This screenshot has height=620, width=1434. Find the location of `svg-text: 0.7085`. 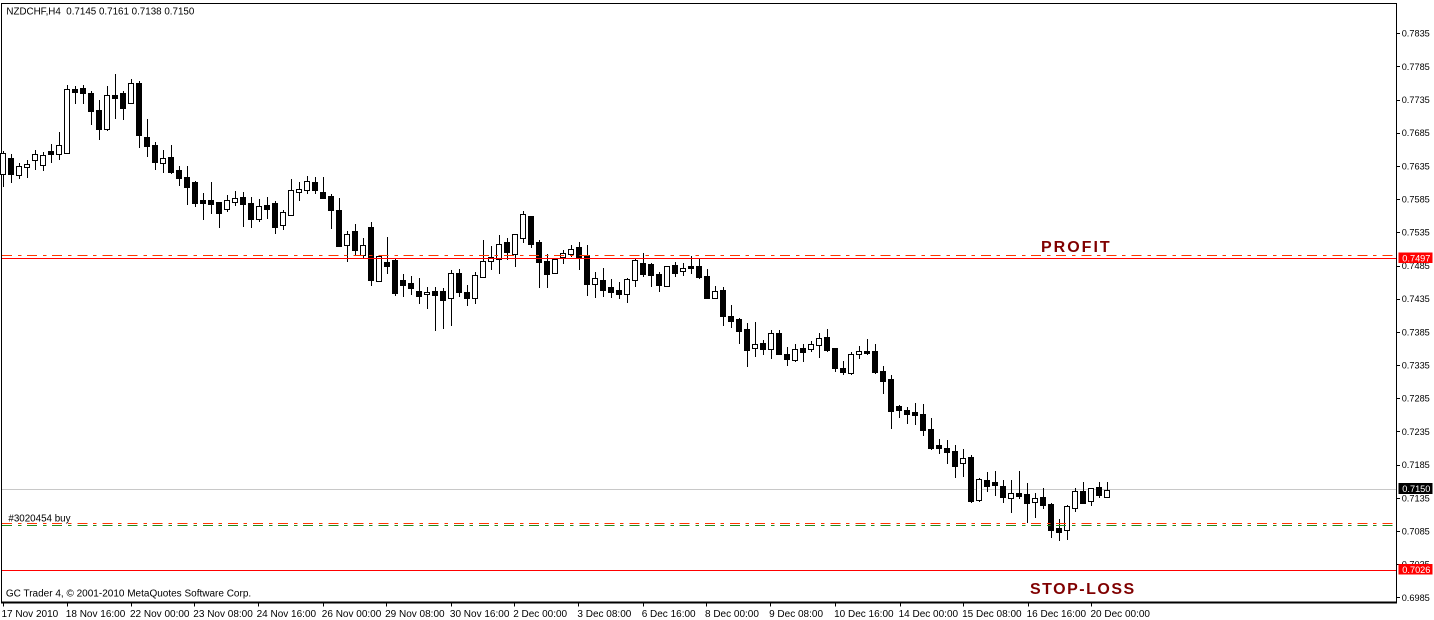

svg-text: 0.7085 is located at coordinates (1416, 531).